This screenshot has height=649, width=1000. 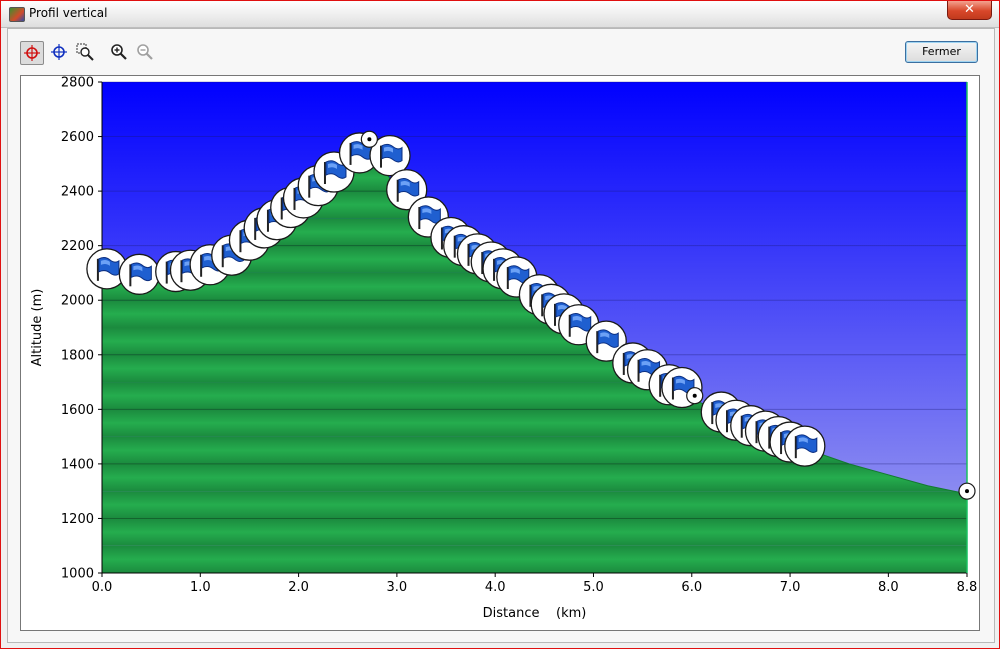 I want to click on crosshair-red-tool, so click(x=32, y=53).